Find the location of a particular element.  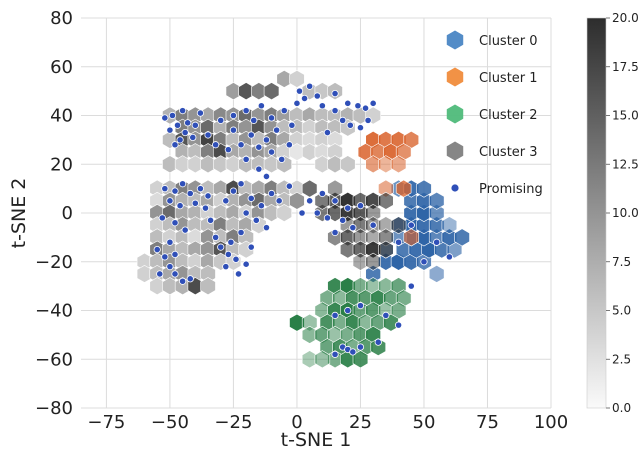

colorbar-tick-label: 17.5 is located at coordinates (625, 67).